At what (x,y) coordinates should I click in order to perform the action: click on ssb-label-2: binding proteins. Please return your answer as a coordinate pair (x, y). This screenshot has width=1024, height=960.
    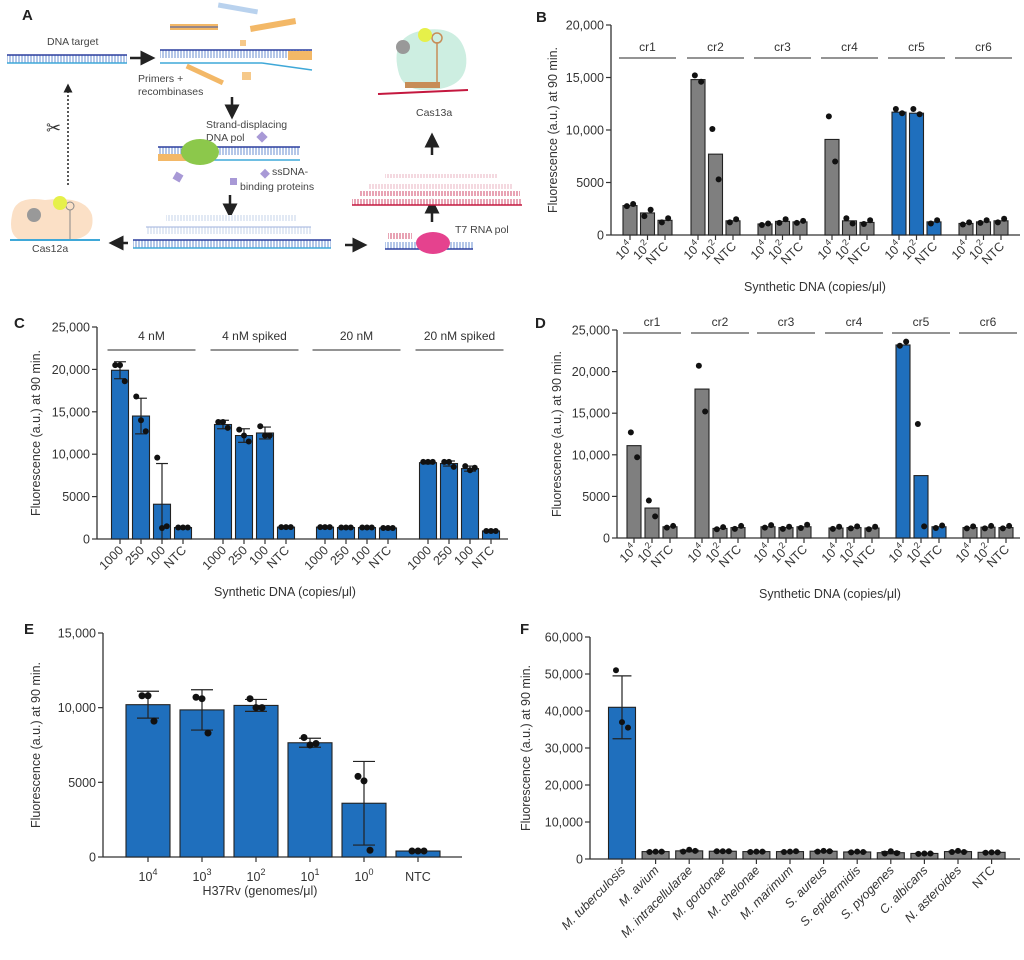
    Looking at the image, I should click on (277, 187).